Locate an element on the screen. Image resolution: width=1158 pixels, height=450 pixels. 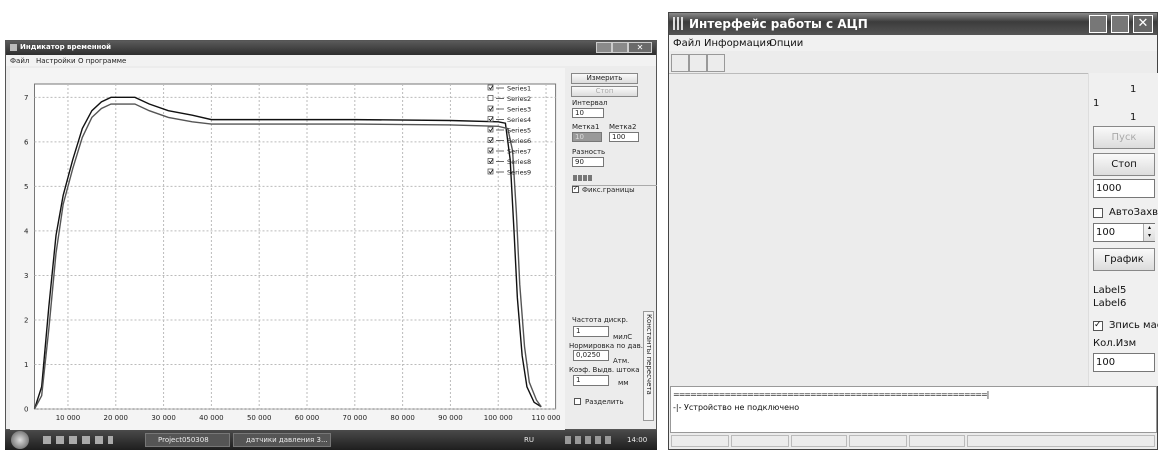
label: 1 is located at coordinates (1096, 103).